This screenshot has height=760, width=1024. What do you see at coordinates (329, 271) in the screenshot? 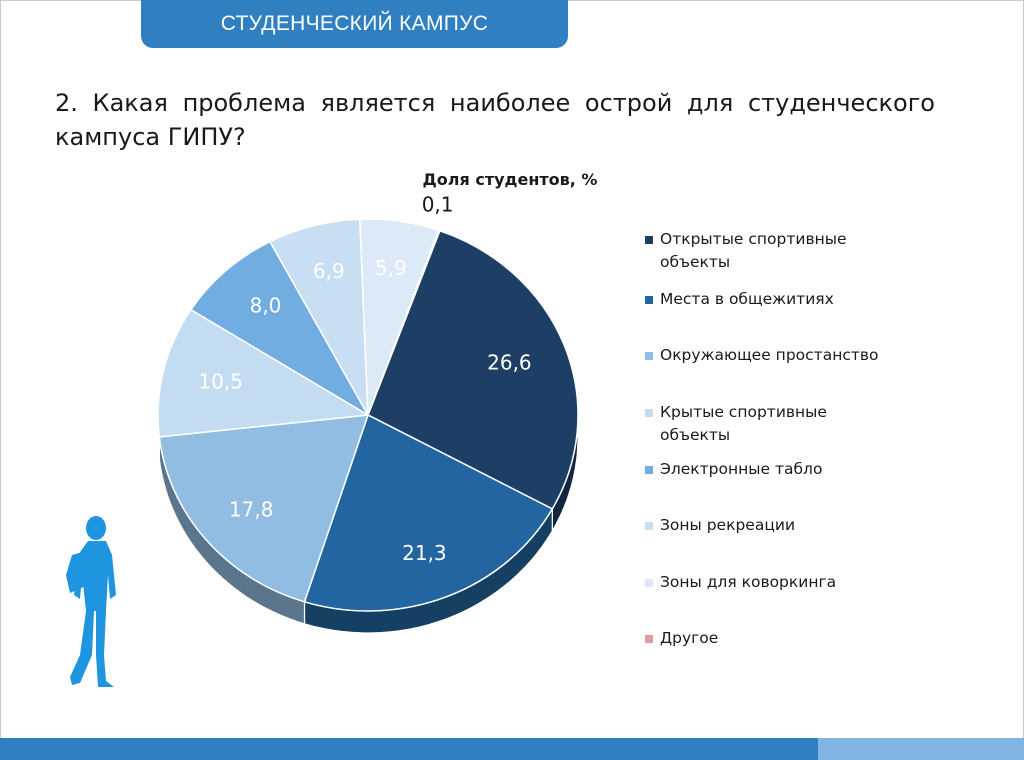
I see `pie-data-label-6: 6,9` at bounding box center [329, 271].